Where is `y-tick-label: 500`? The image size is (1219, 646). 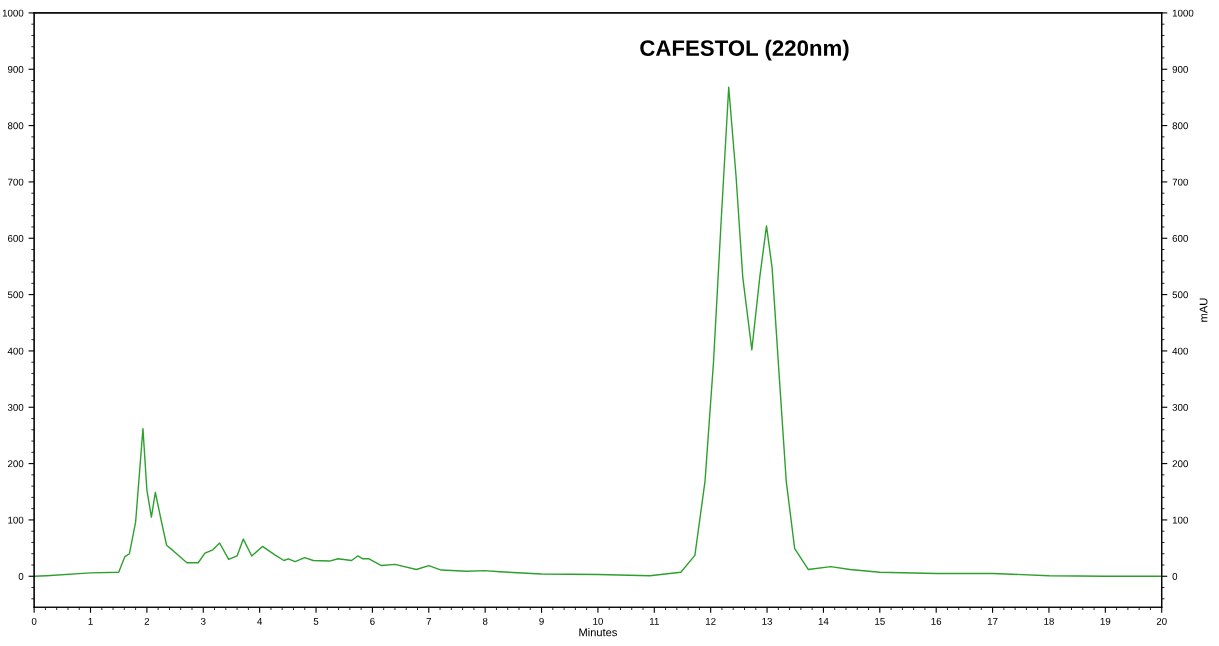 y-tick-label: 500 is located at coordinates (15, 295).